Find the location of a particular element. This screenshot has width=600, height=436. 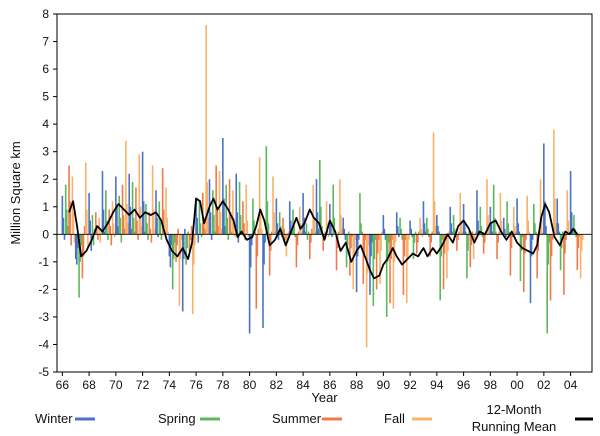

x-tick-label: 04 is located at coordinates (571, 385).